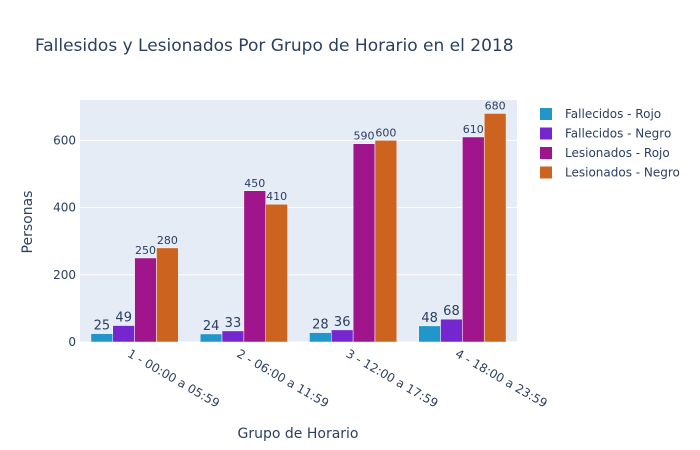  Describe the element at coordinates (64, 275) in the screenshot. I see `y-tick-label: 200` at that location.